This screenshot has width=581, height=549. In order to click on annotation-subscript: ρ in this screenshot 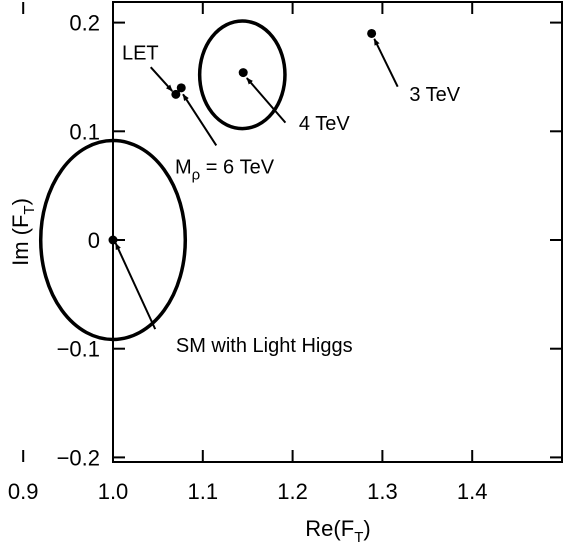, I will do `click(196, 175)`.